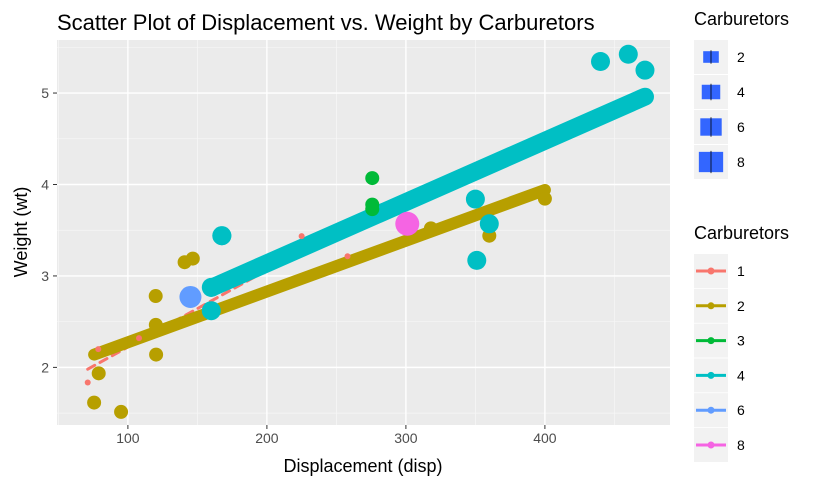 The image size is (829, 487). Describe the element at coordinates (741, 445) in the screenshot. I see `color-key-label: 8` at that location.